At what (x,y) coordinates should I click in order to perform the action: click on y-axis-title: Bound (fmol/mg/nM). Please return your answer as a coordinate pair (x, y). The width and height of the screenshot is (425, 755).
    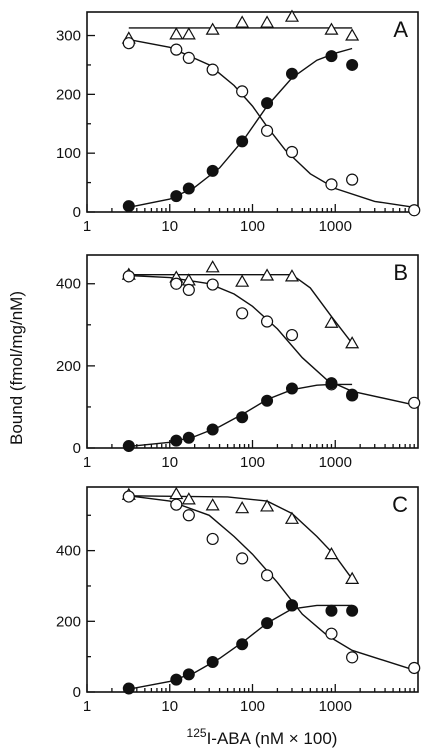
    Looking at the image, I should click on (16, 368).